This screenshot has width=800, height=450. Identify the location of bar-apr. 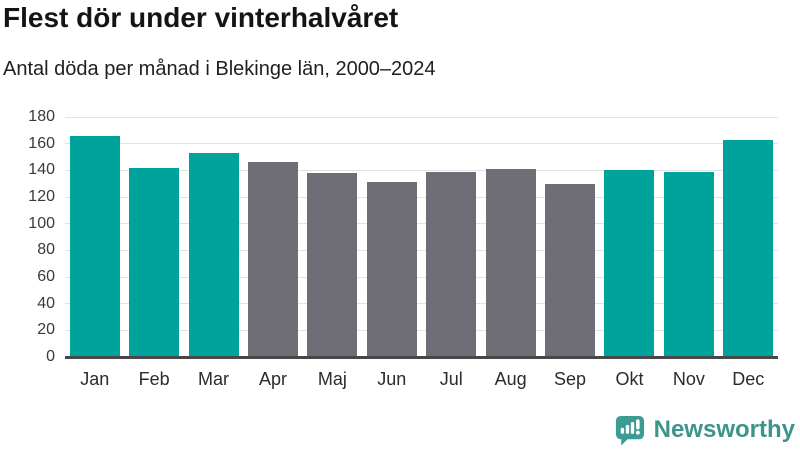
(272, 259).